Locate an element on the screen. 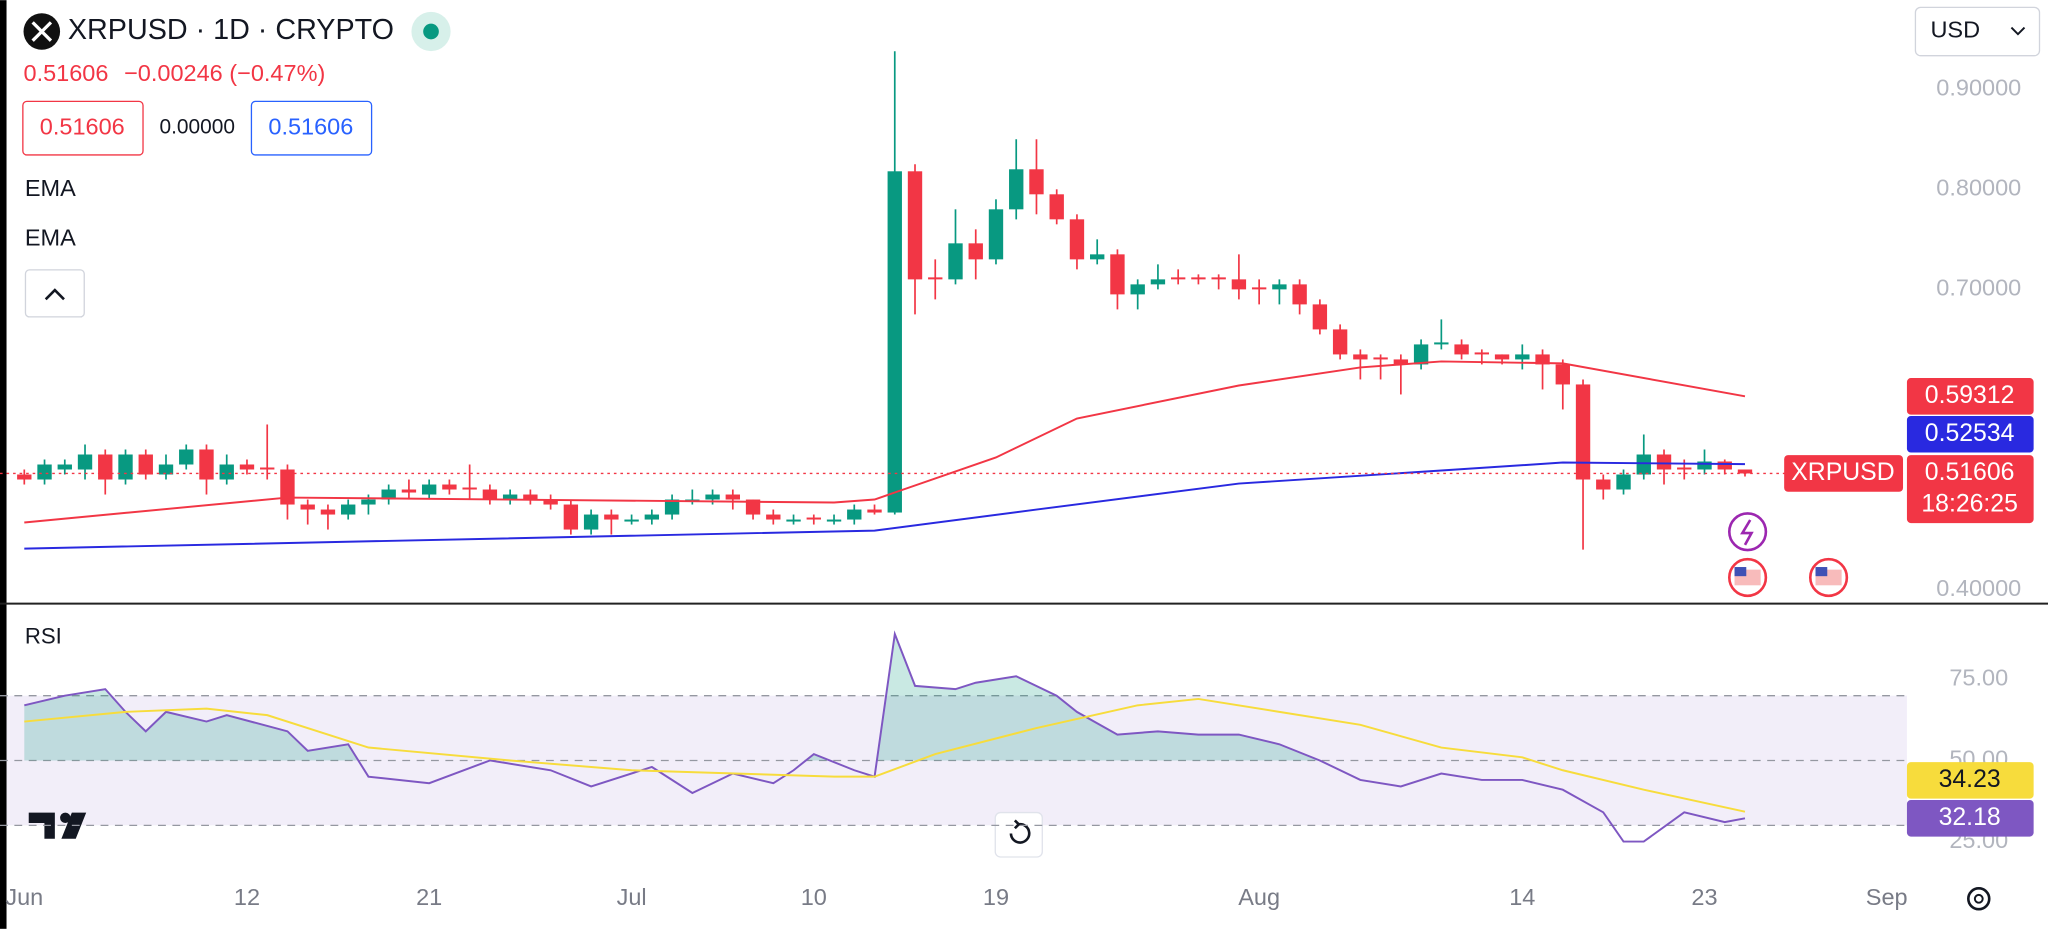 This screenshot has width=2048, height=929. ma-tag-bg is located at coordinates (1970, 780).